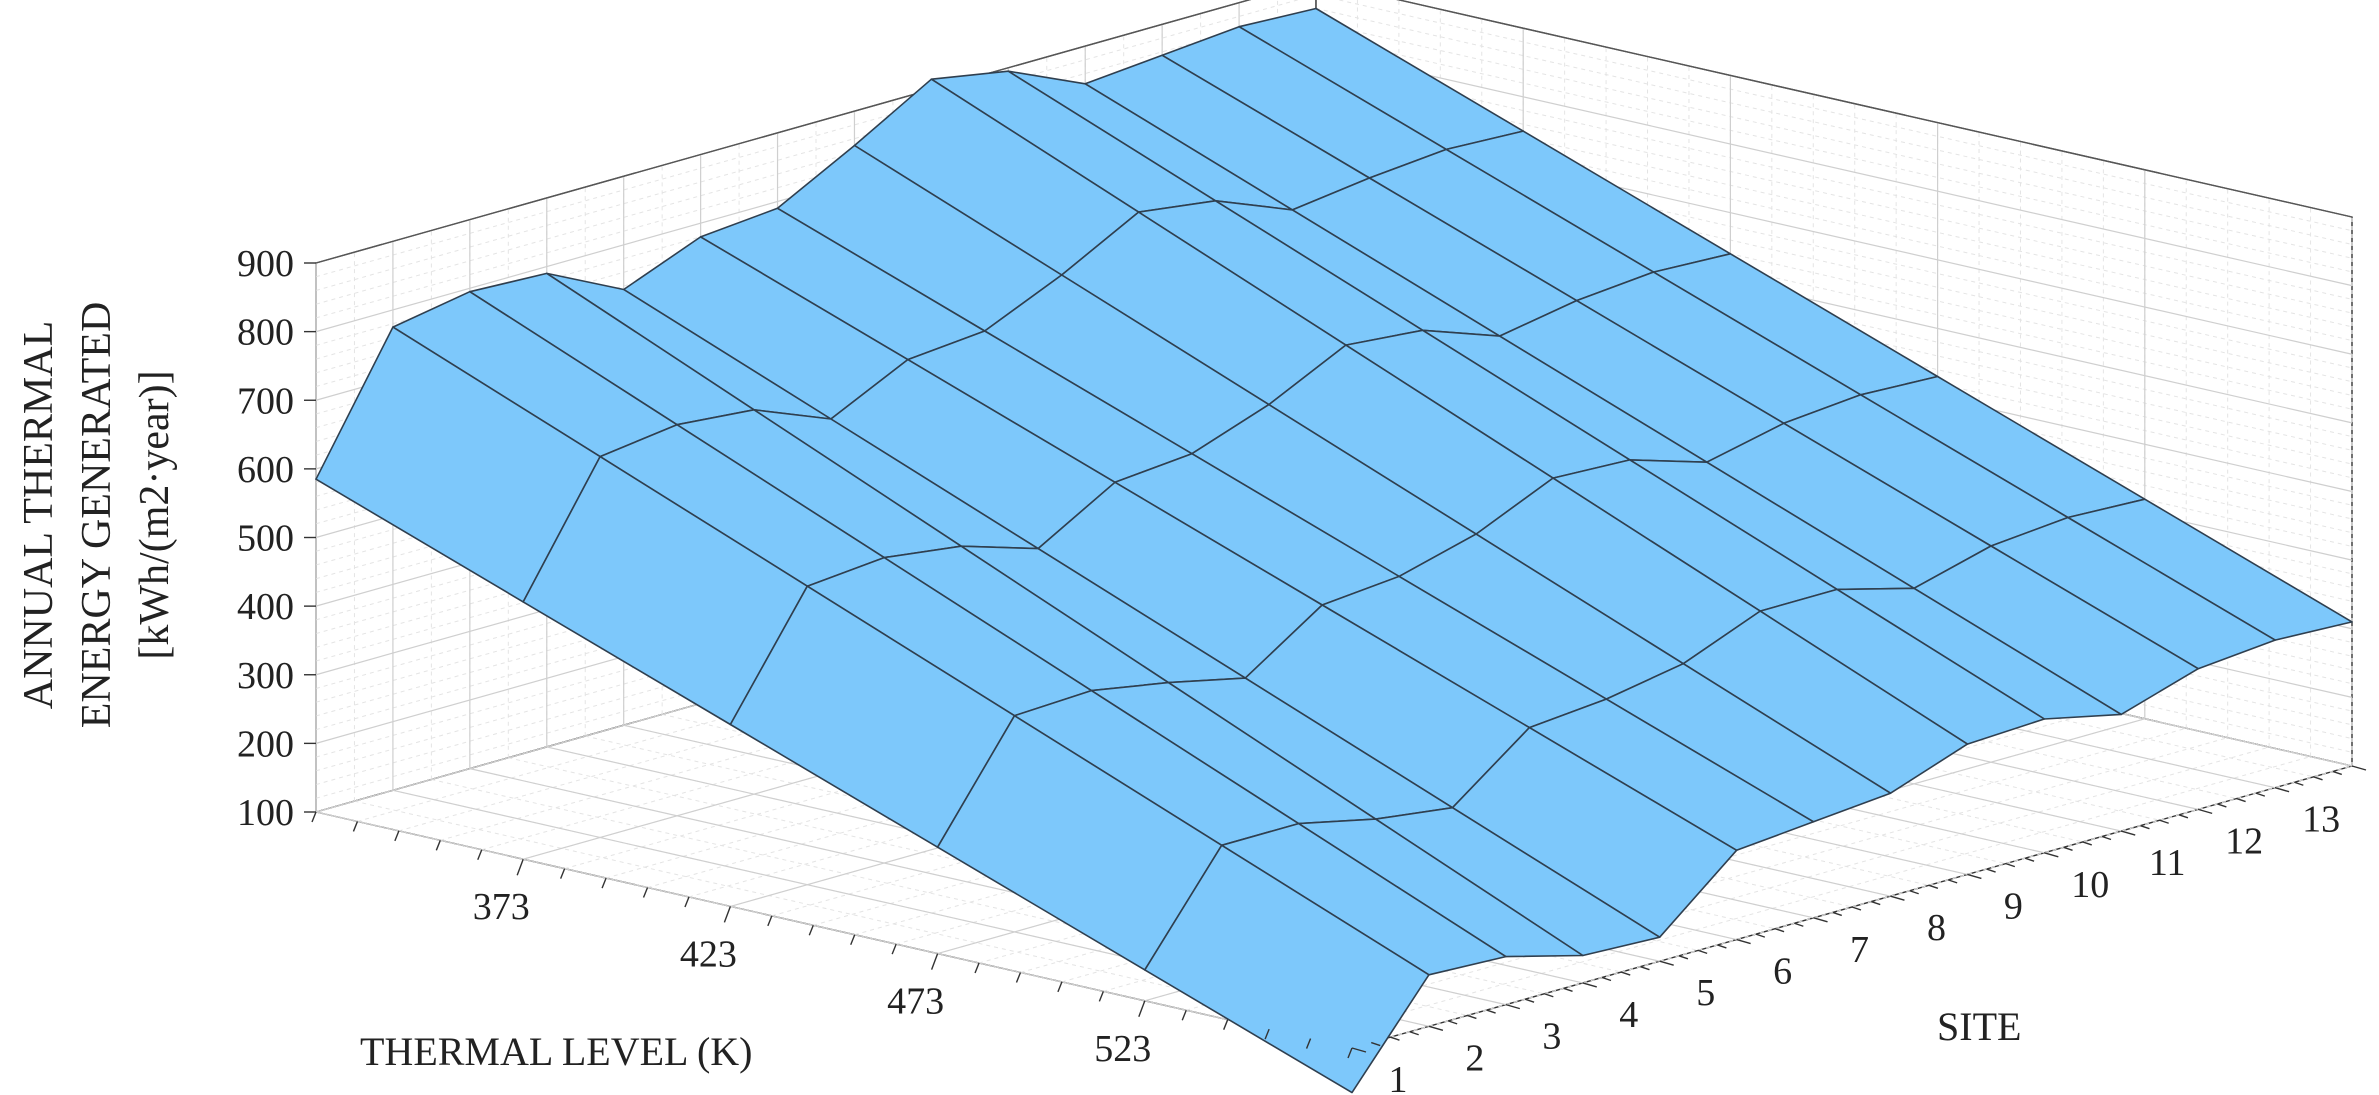 This screenshot has width=2379, height=1095. I want to click on y-tick-label: 6, so click(1782, 972).